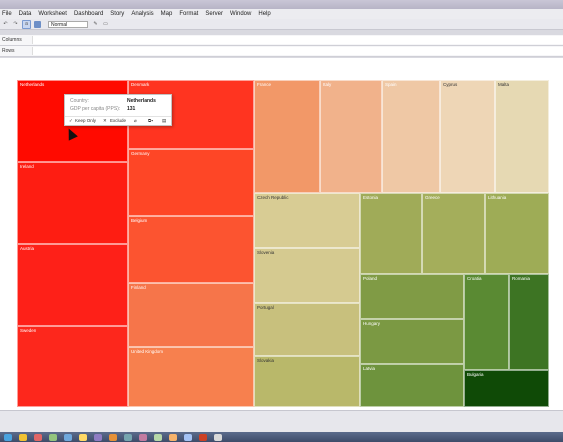  Describe the element at coordinates (273, 197) in the screenshot. I see `tile-label: Czech Republic` at that location.